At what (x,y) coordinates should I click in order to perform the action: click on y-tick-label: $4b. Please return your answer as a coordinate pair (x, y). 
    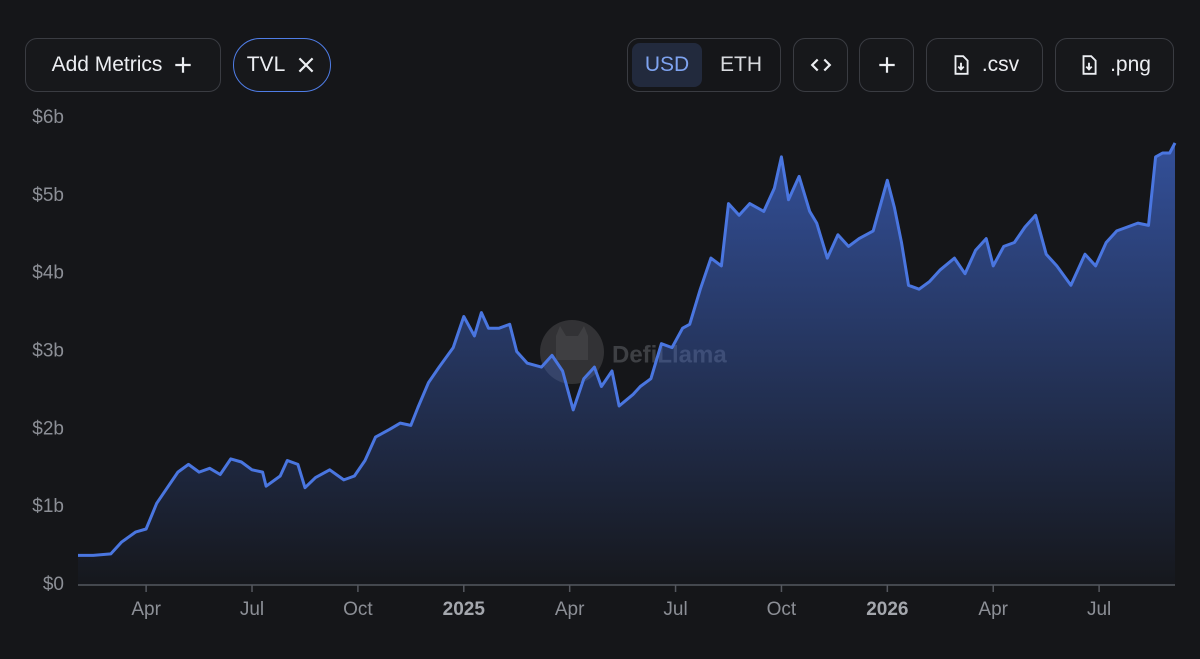
    Looking at the image, I should click on (48, 273).